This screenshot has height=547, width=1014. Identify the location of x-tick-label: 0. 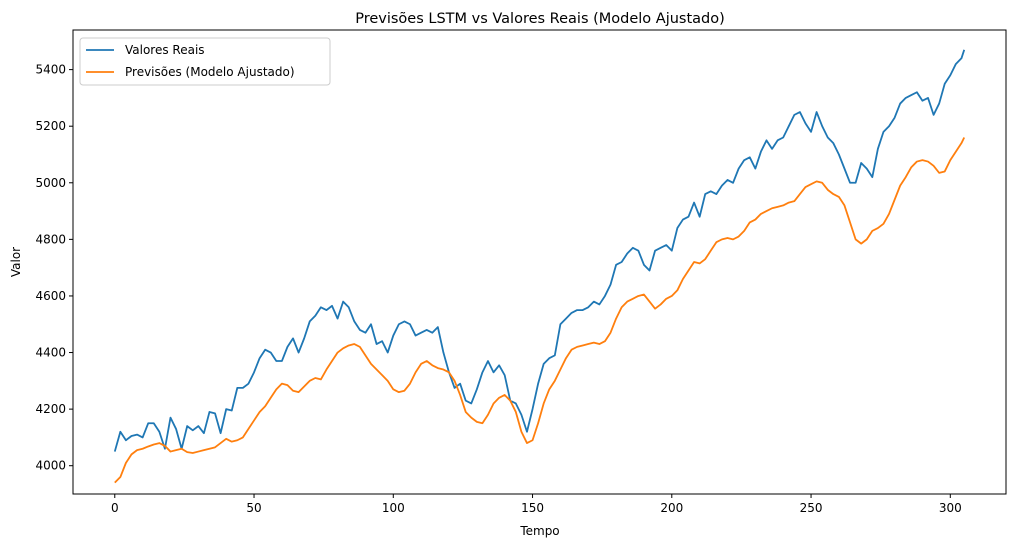
(115, 508).